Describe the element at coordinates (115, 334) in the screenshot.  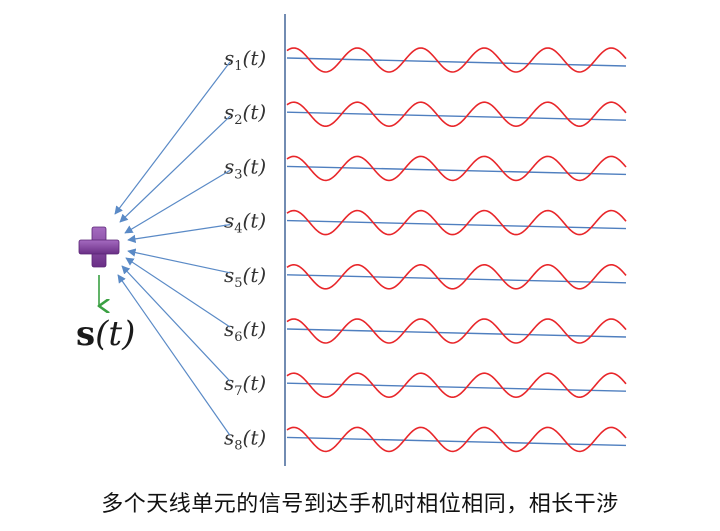
I see `sum-label-arg: (t)` at that location.